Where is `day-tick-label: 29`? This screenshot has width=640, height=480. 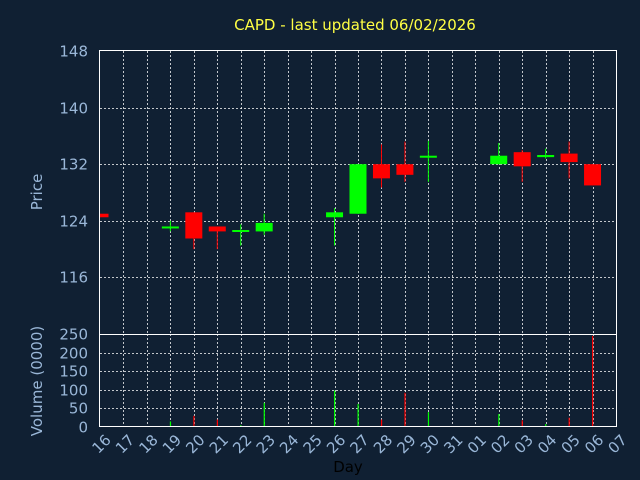 day-tick-label: 29 is located at coordinates (406, 444).